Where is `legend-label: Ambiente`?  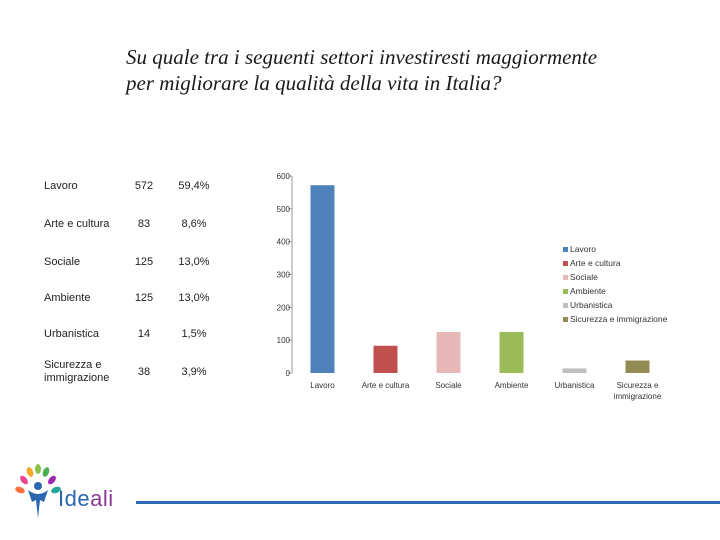 legend-label: Ambiente is located at coordinates (588, 291).